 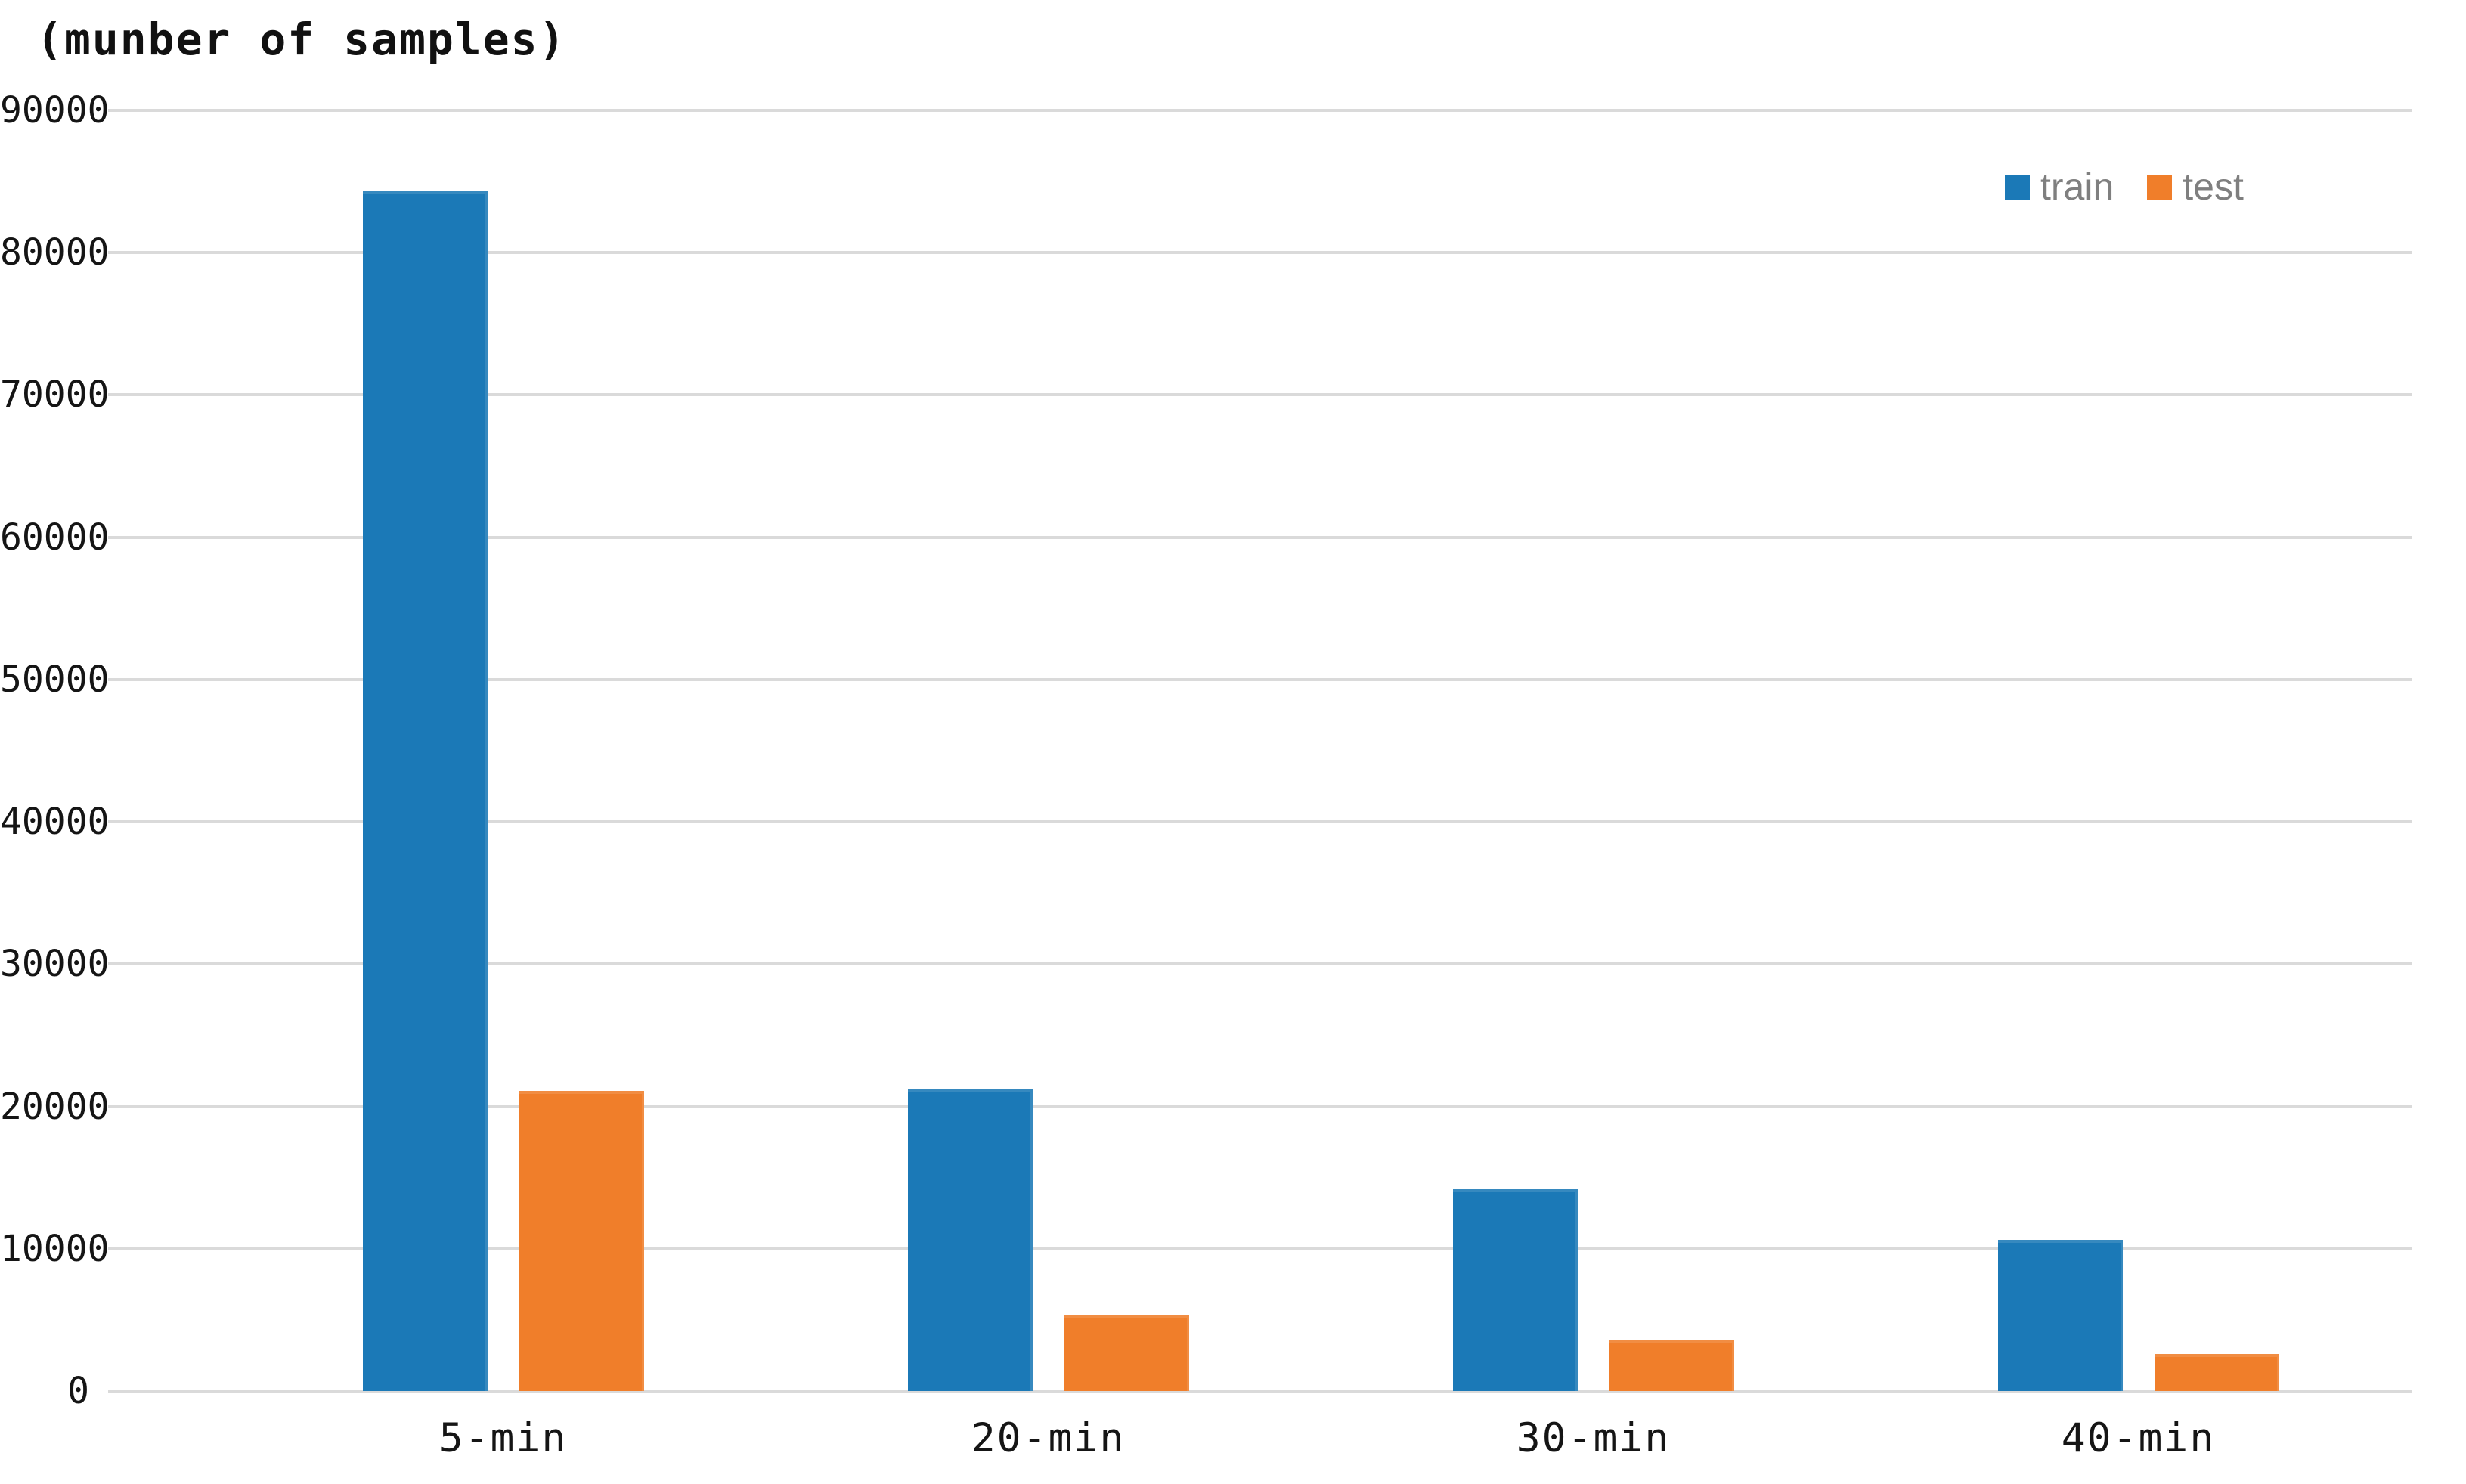 I want to click on legend-swatch-train, so click(x=2017, y=187).